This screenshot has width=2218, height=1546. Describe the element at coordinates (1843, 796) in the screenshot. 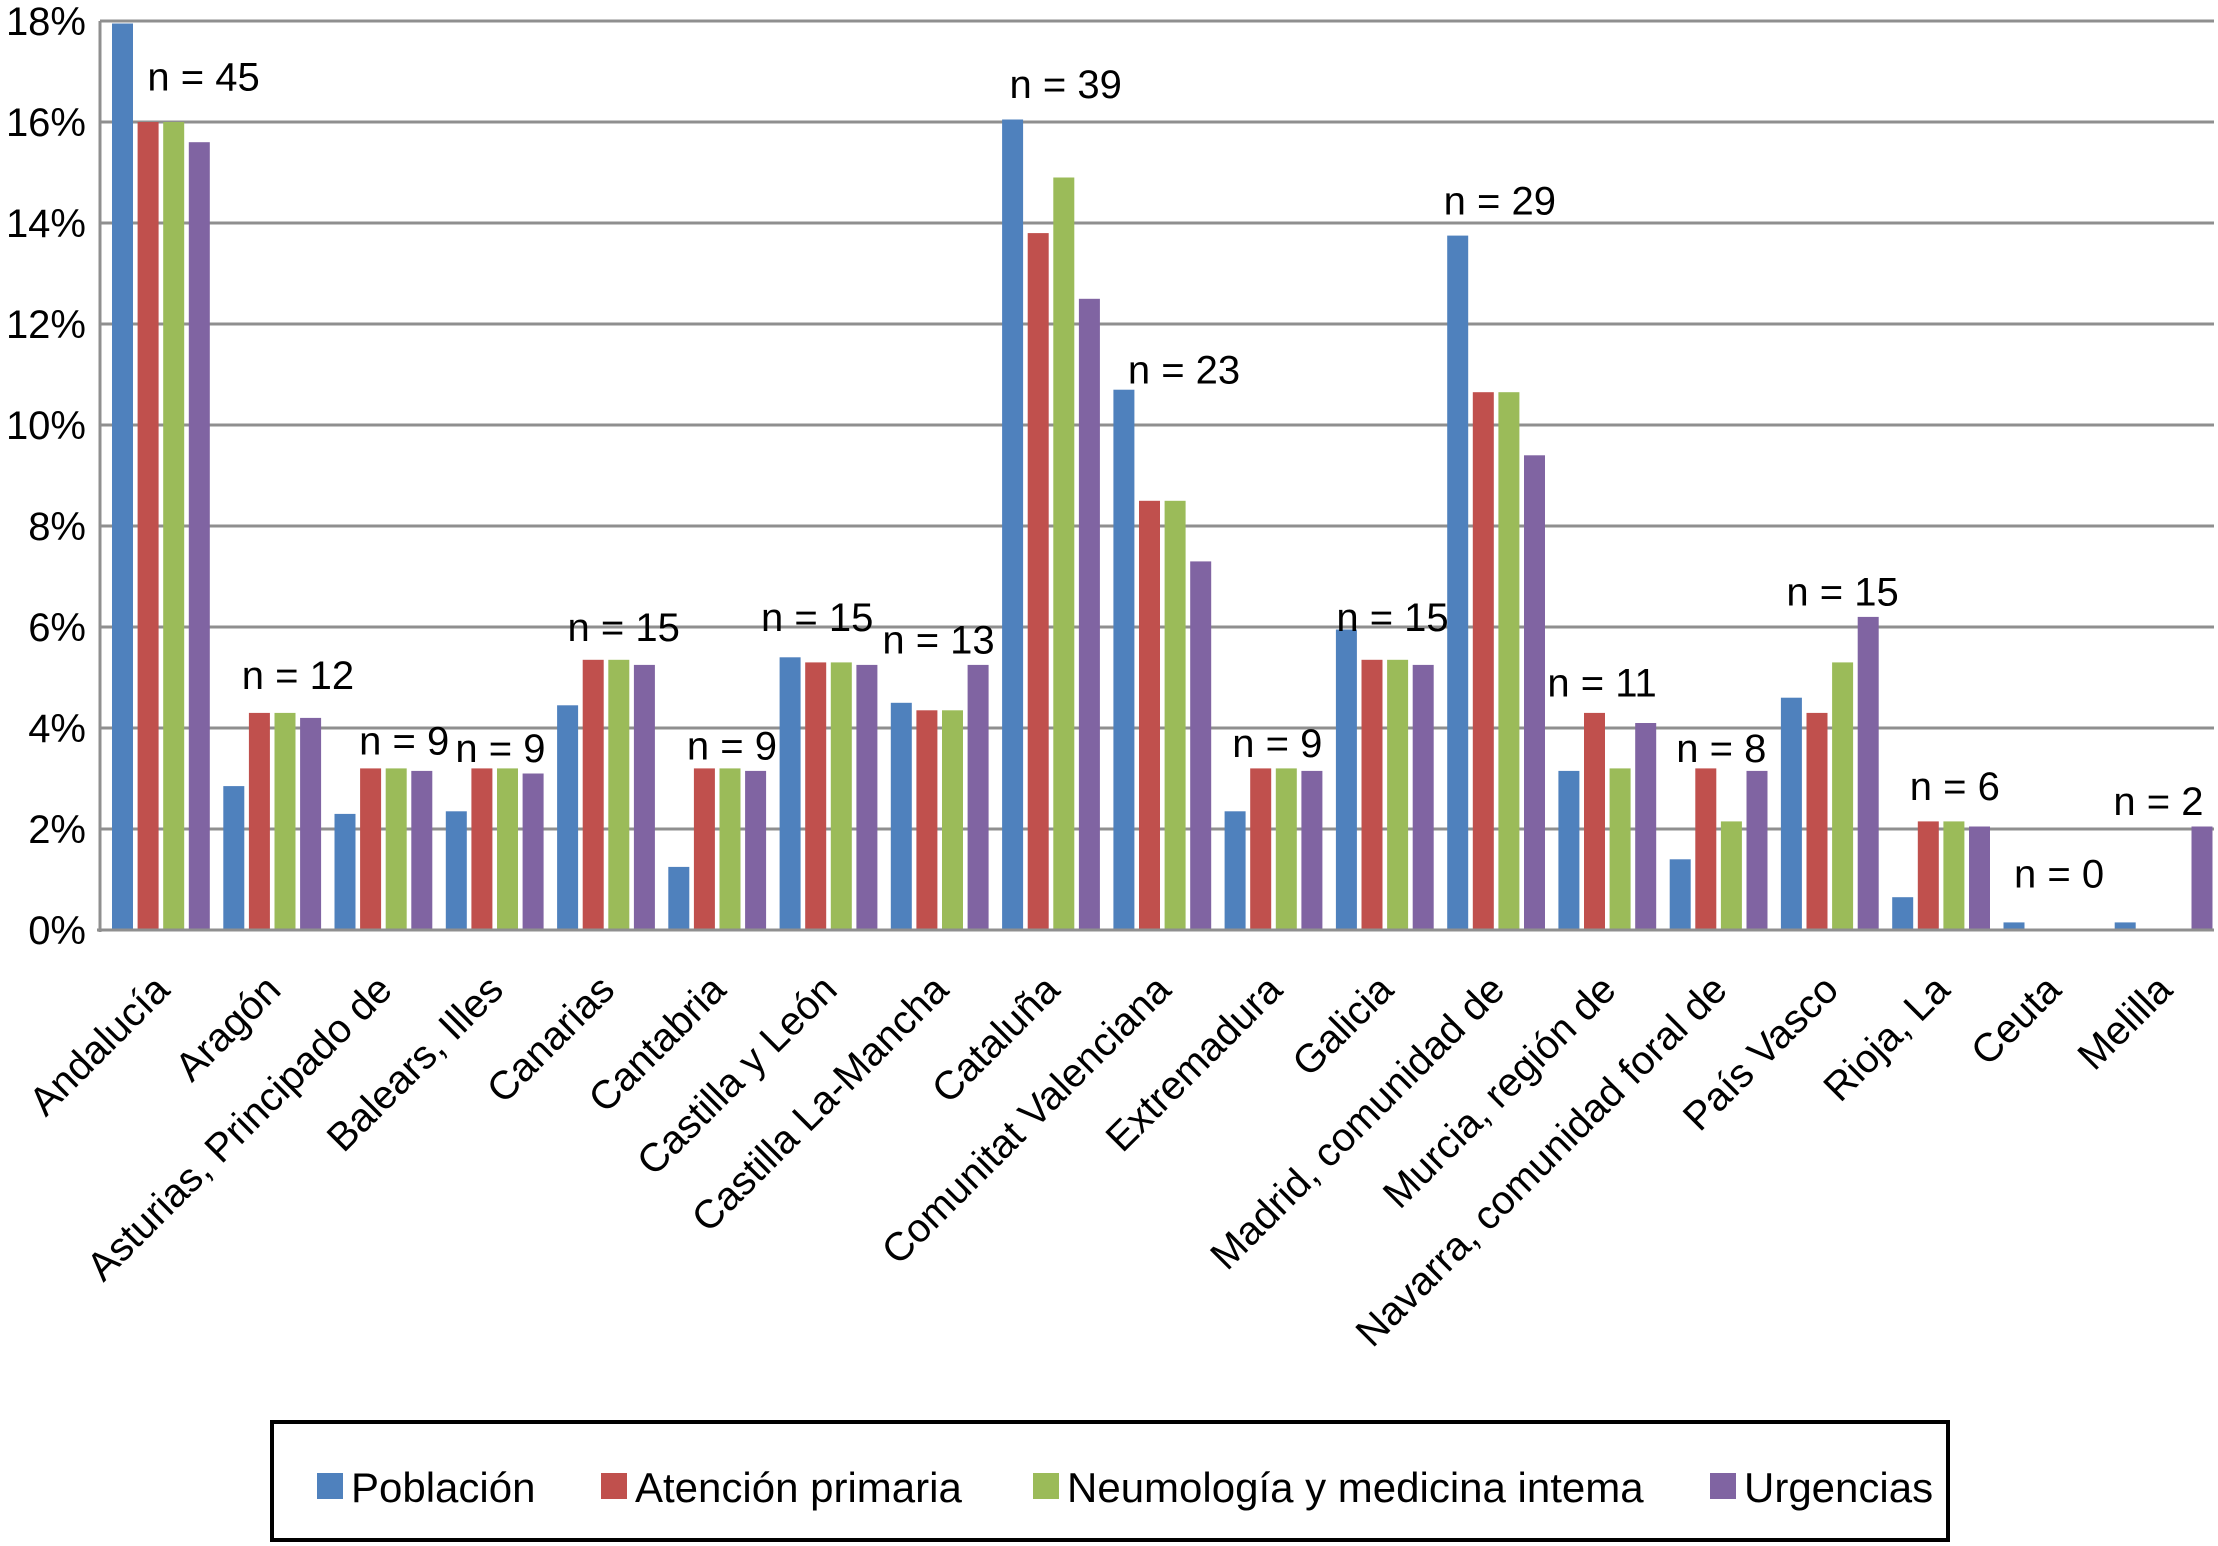

I see `bar-pais-vasco-neumologia-y-medicina-intema` at that location.